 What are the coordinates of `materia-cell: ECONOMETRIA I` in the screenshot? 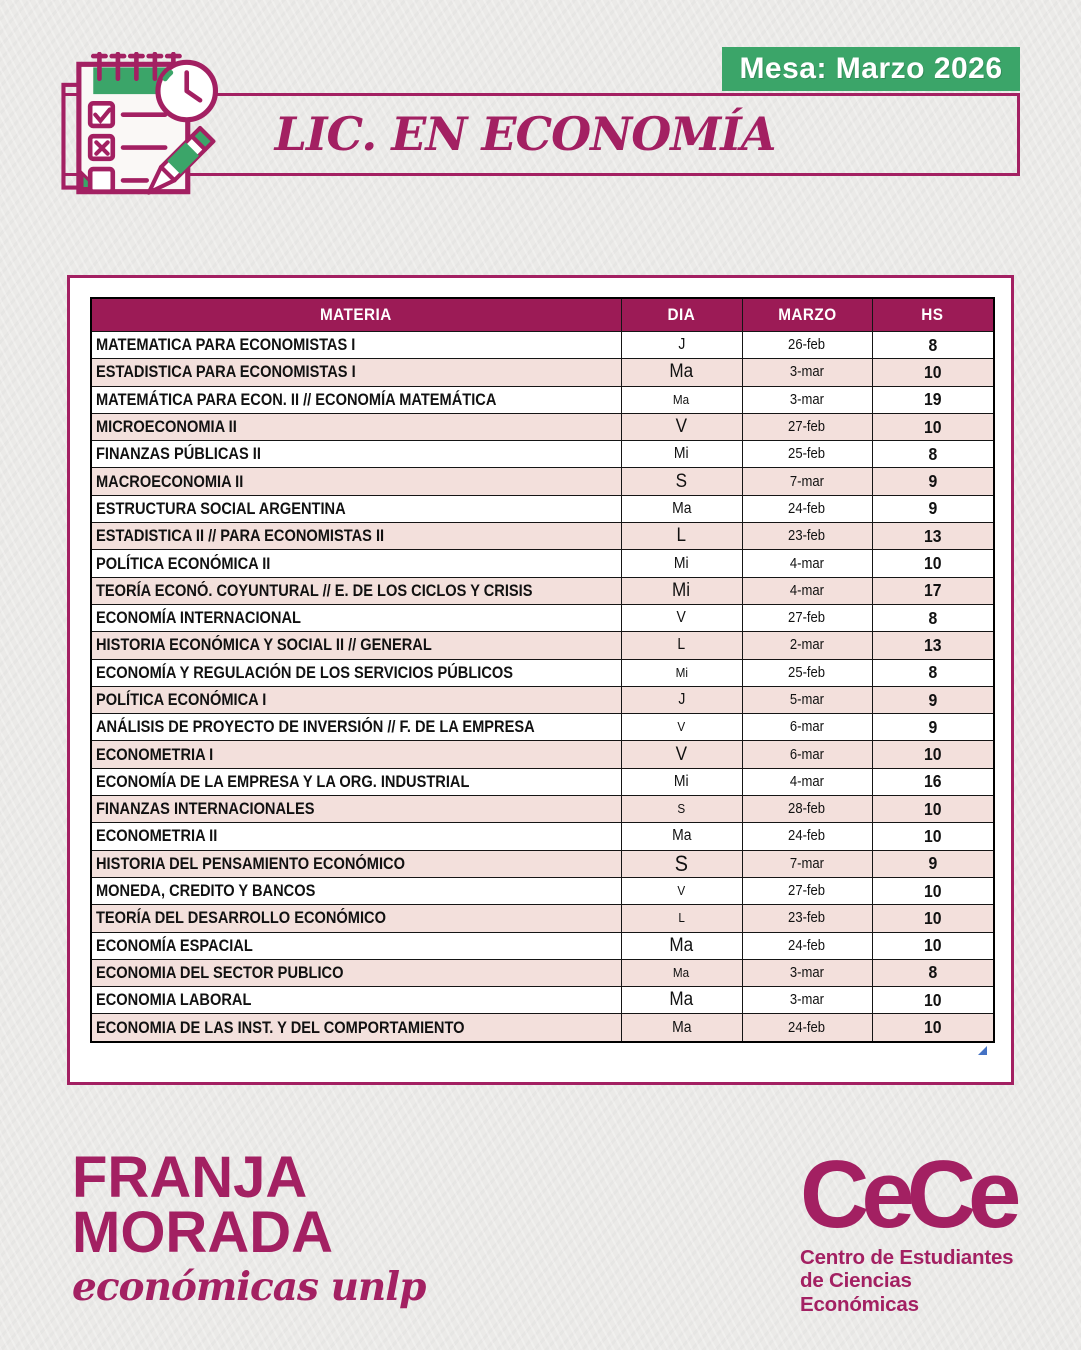 It's located at (356, 754).